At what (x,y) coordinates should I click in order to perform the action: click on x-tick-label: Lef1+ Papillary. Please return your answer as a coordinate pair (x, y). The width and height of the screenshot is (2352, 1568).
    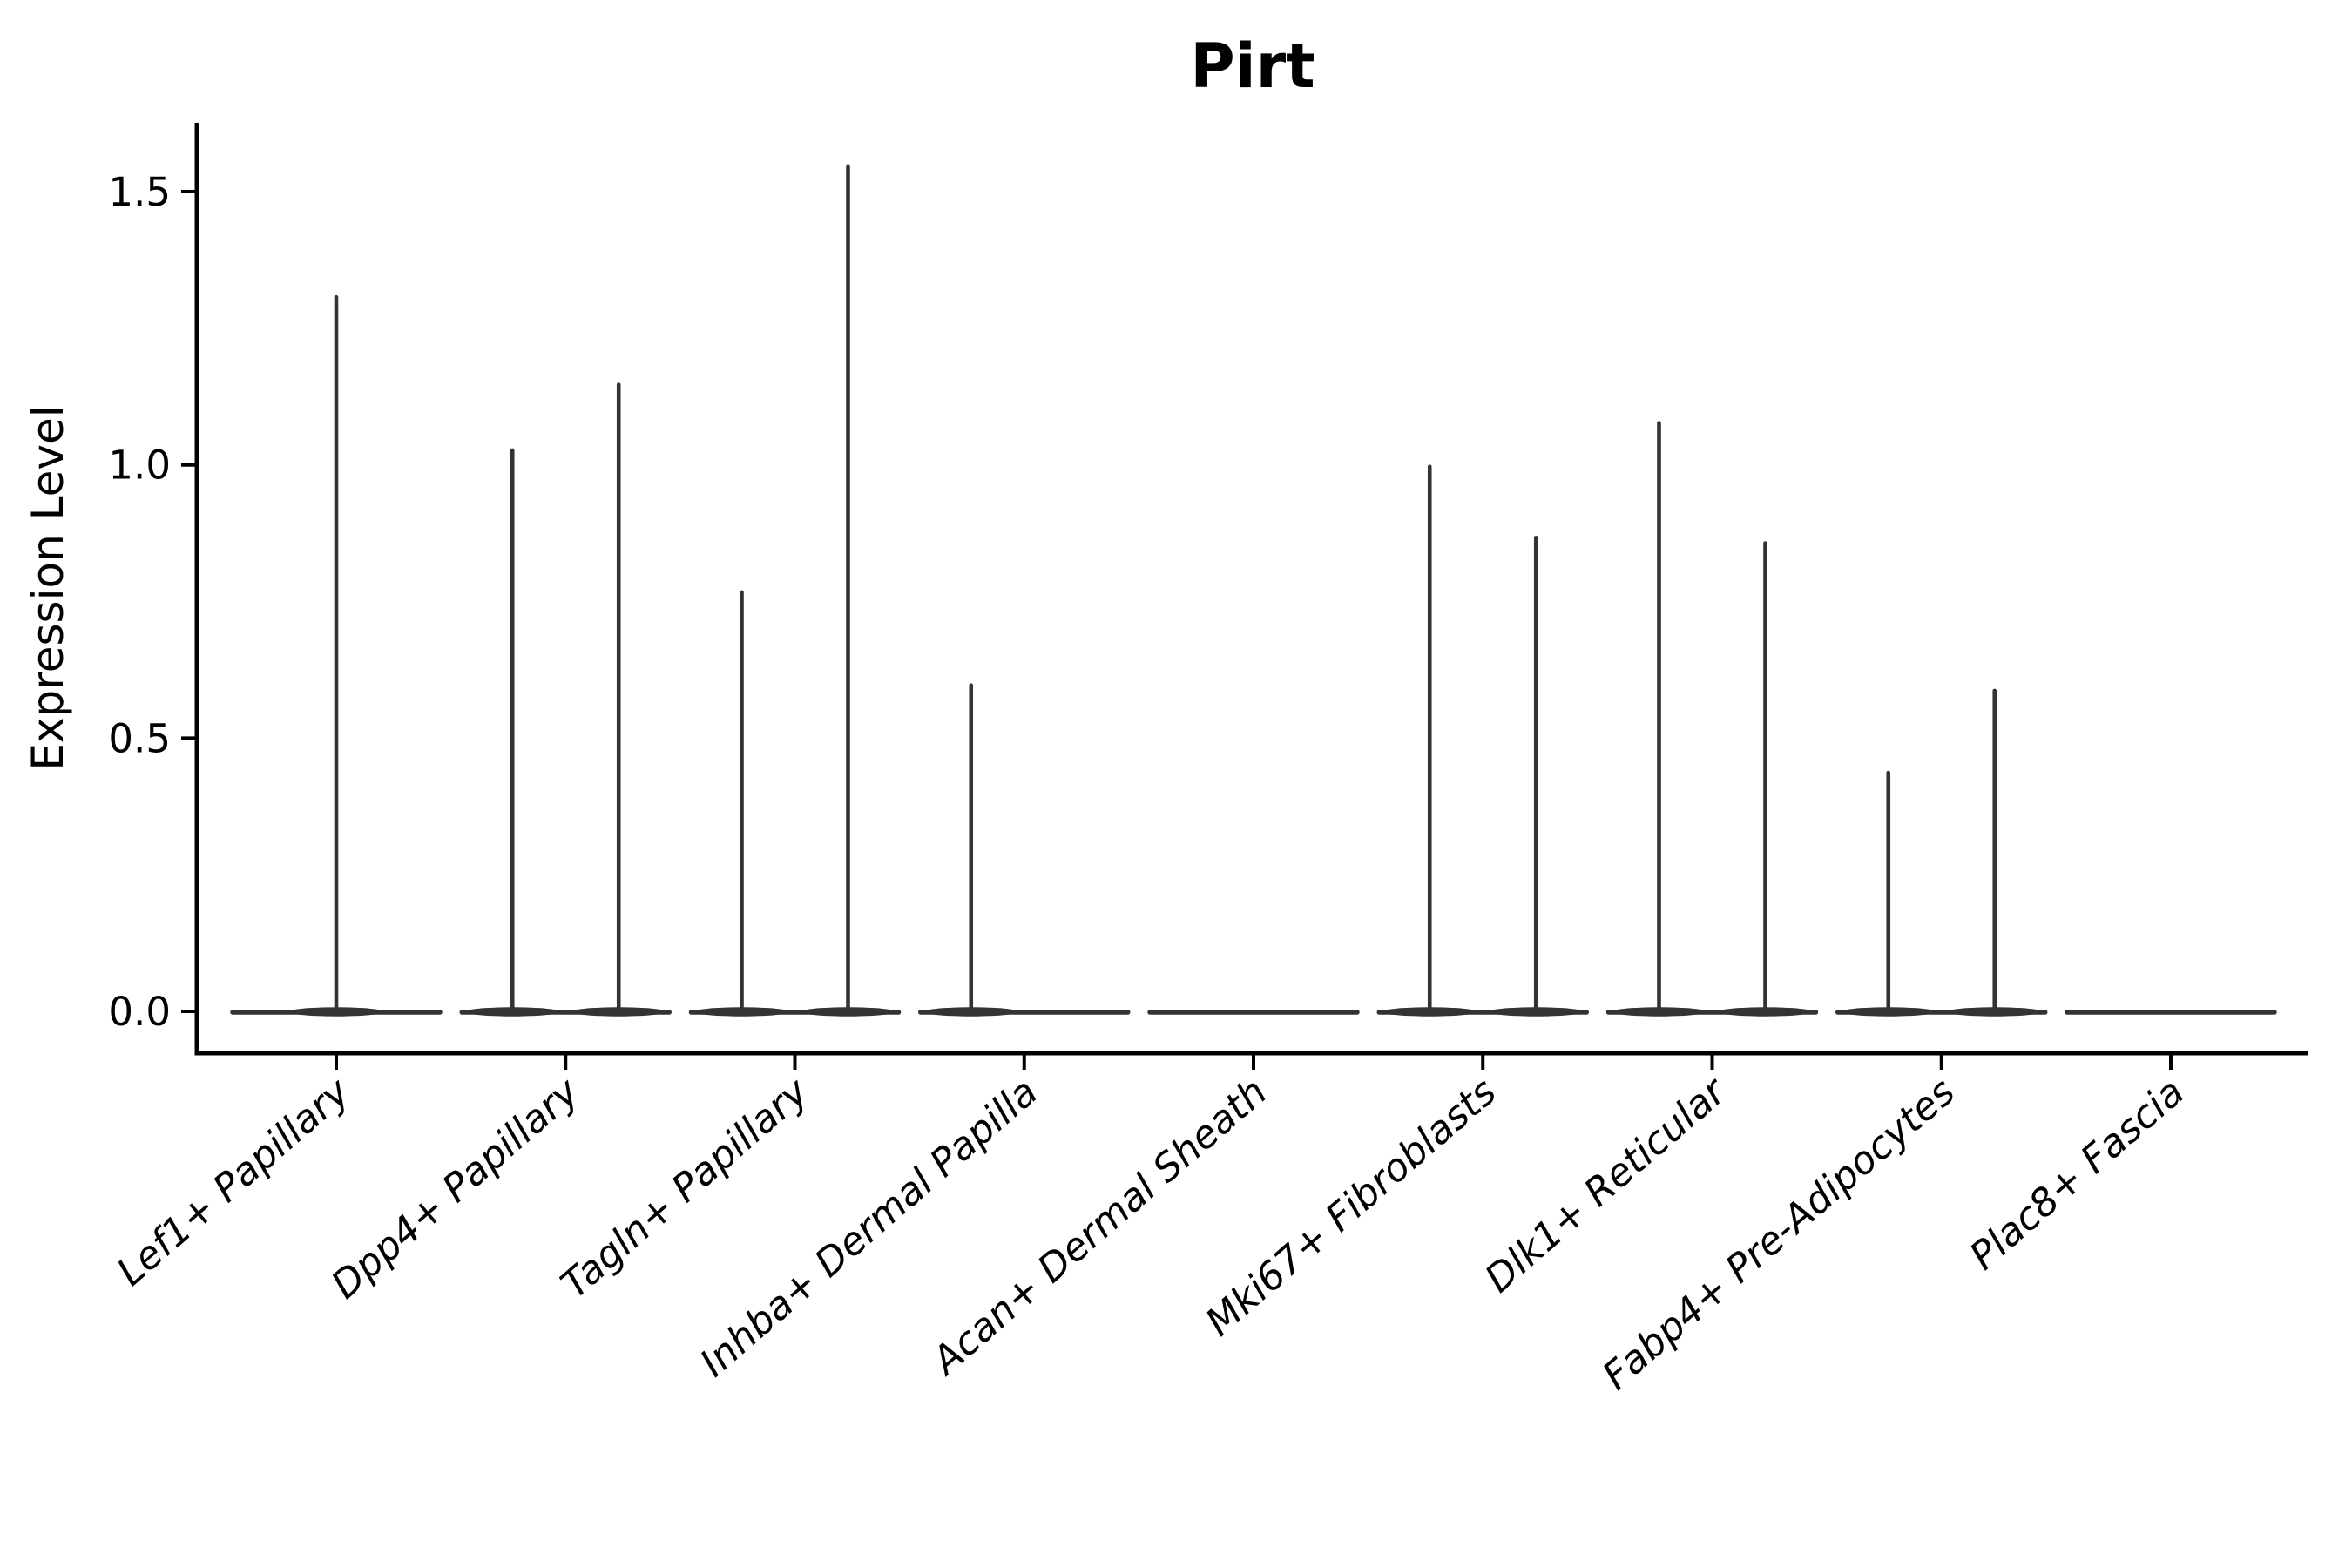
    Looking at the image, I should click on (234, 1182).